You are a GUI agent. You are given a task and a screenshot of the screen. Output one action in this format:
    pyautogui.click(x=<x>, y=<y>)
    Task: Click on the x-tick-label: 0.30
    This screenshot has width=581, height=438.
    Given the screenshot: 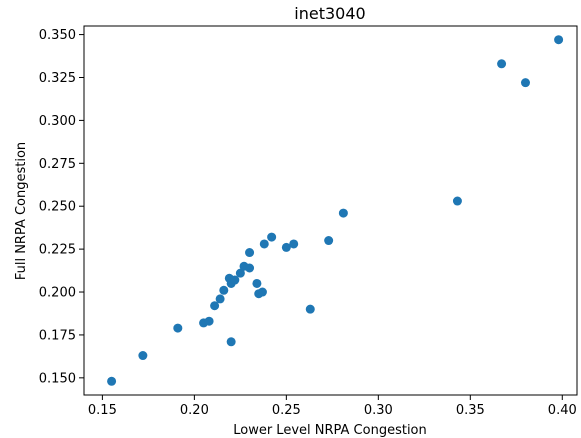 What is the action you would take?
    pyautogui.click(x=378, y=410)
    